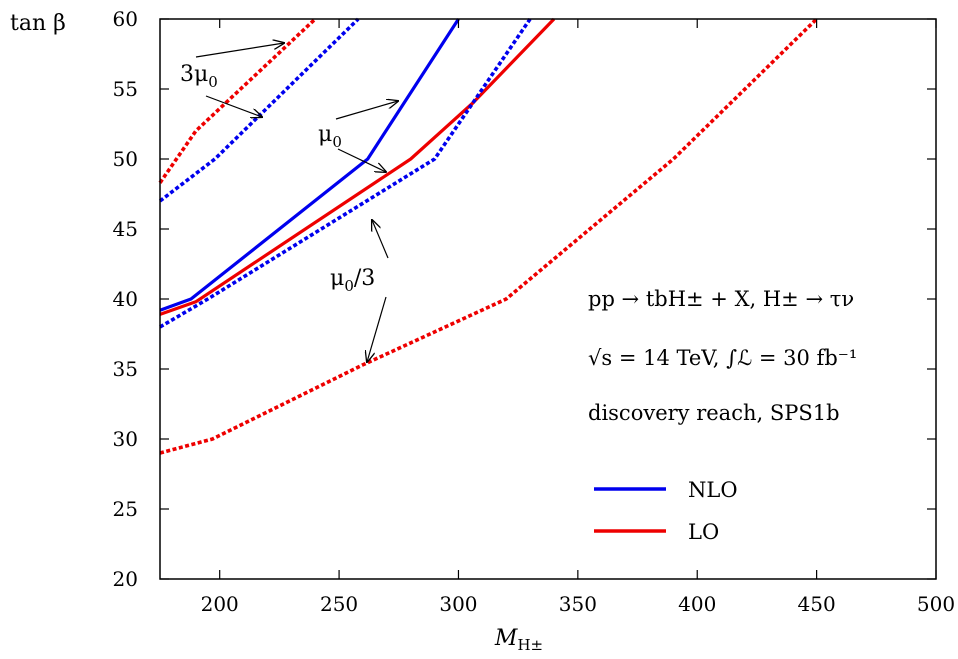  Describe the element at coordinates (199, 76) in the screenshot. I see `annotation-3mu0: 3μ0` at that location.